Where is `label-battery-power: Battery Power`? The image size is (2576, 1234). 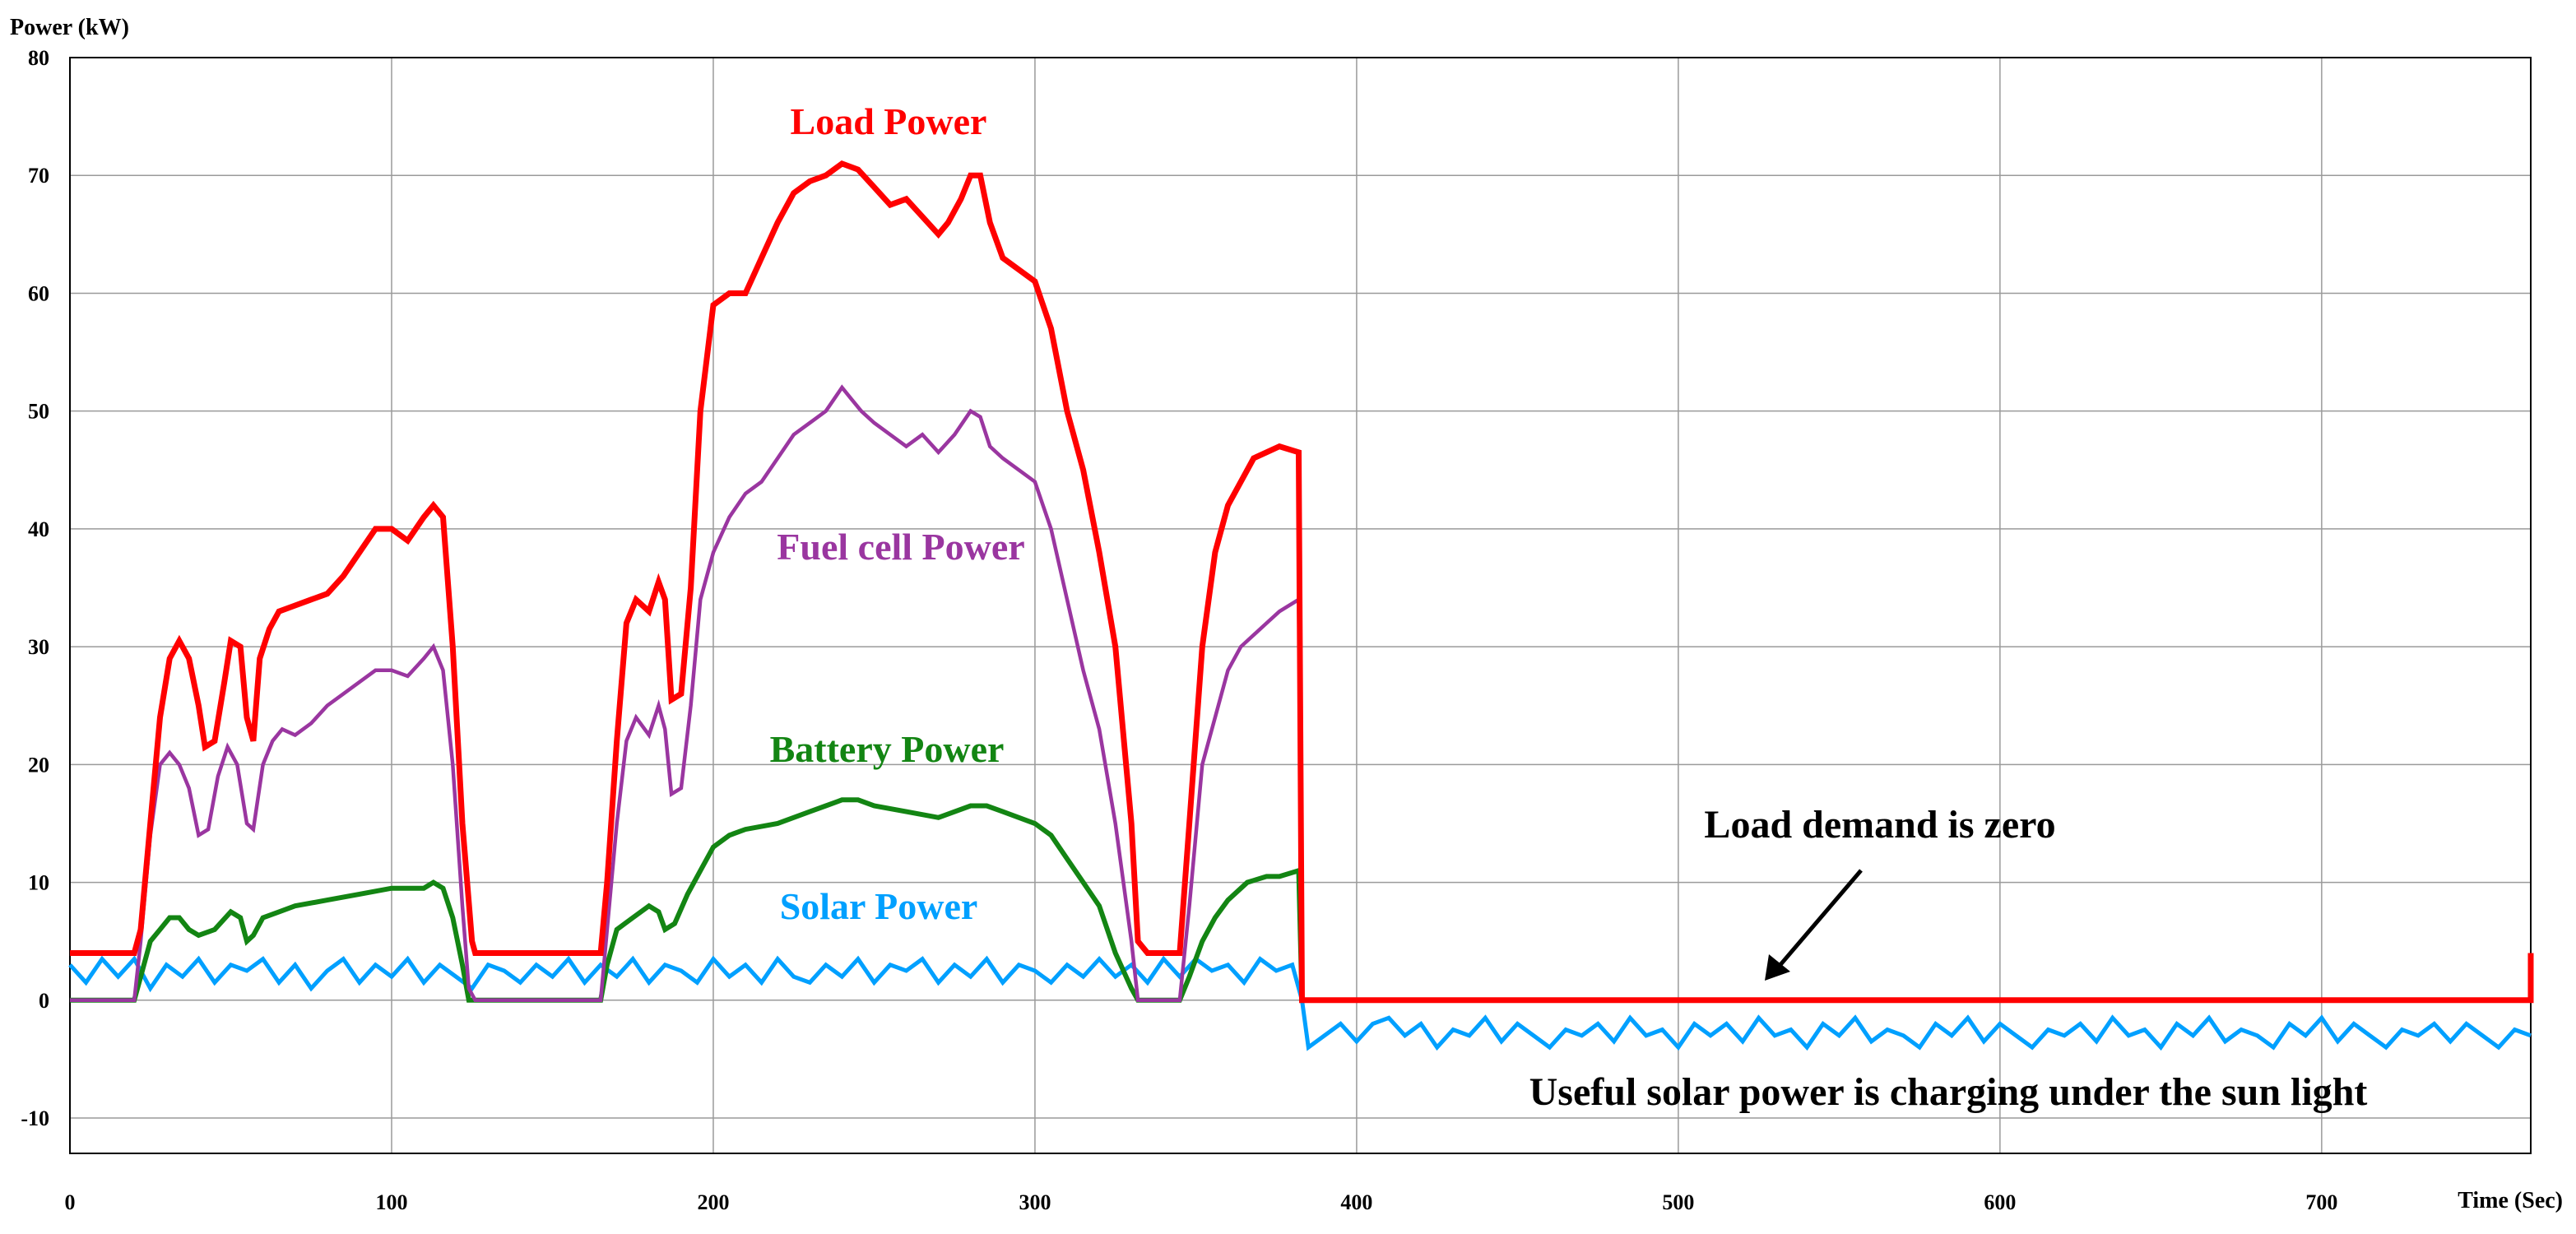
label-battery-power: Battery Power is located at coordinates (888, 749).